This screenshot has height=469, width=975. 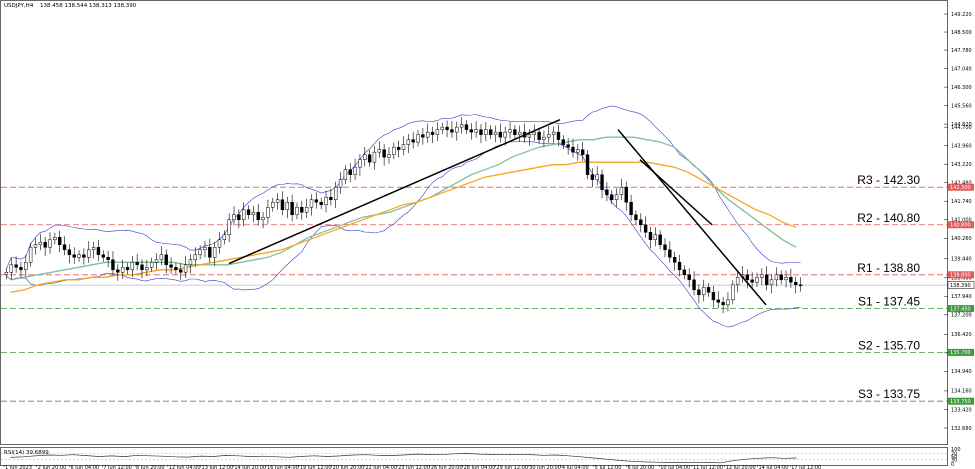 I want to click on last-price-tag-text: 138.390, so click(x=960, y=286).